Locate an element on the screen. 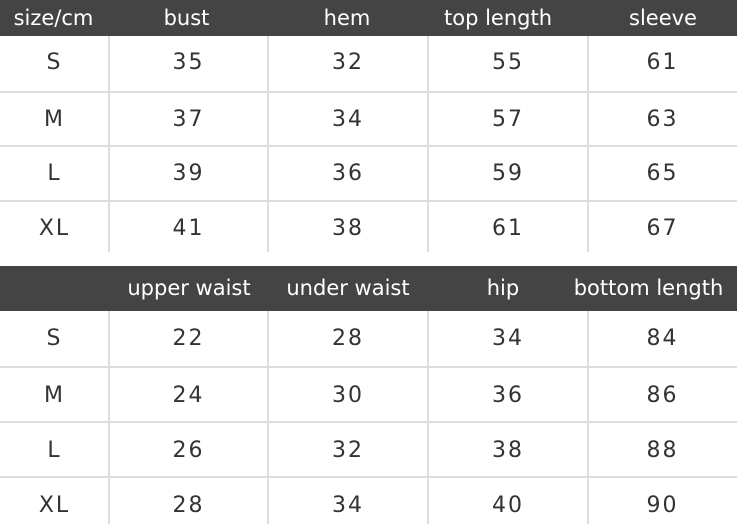 The height and width of the screenshot is (524, 737). table-cell: 37 is located at coordinates (188, 119).